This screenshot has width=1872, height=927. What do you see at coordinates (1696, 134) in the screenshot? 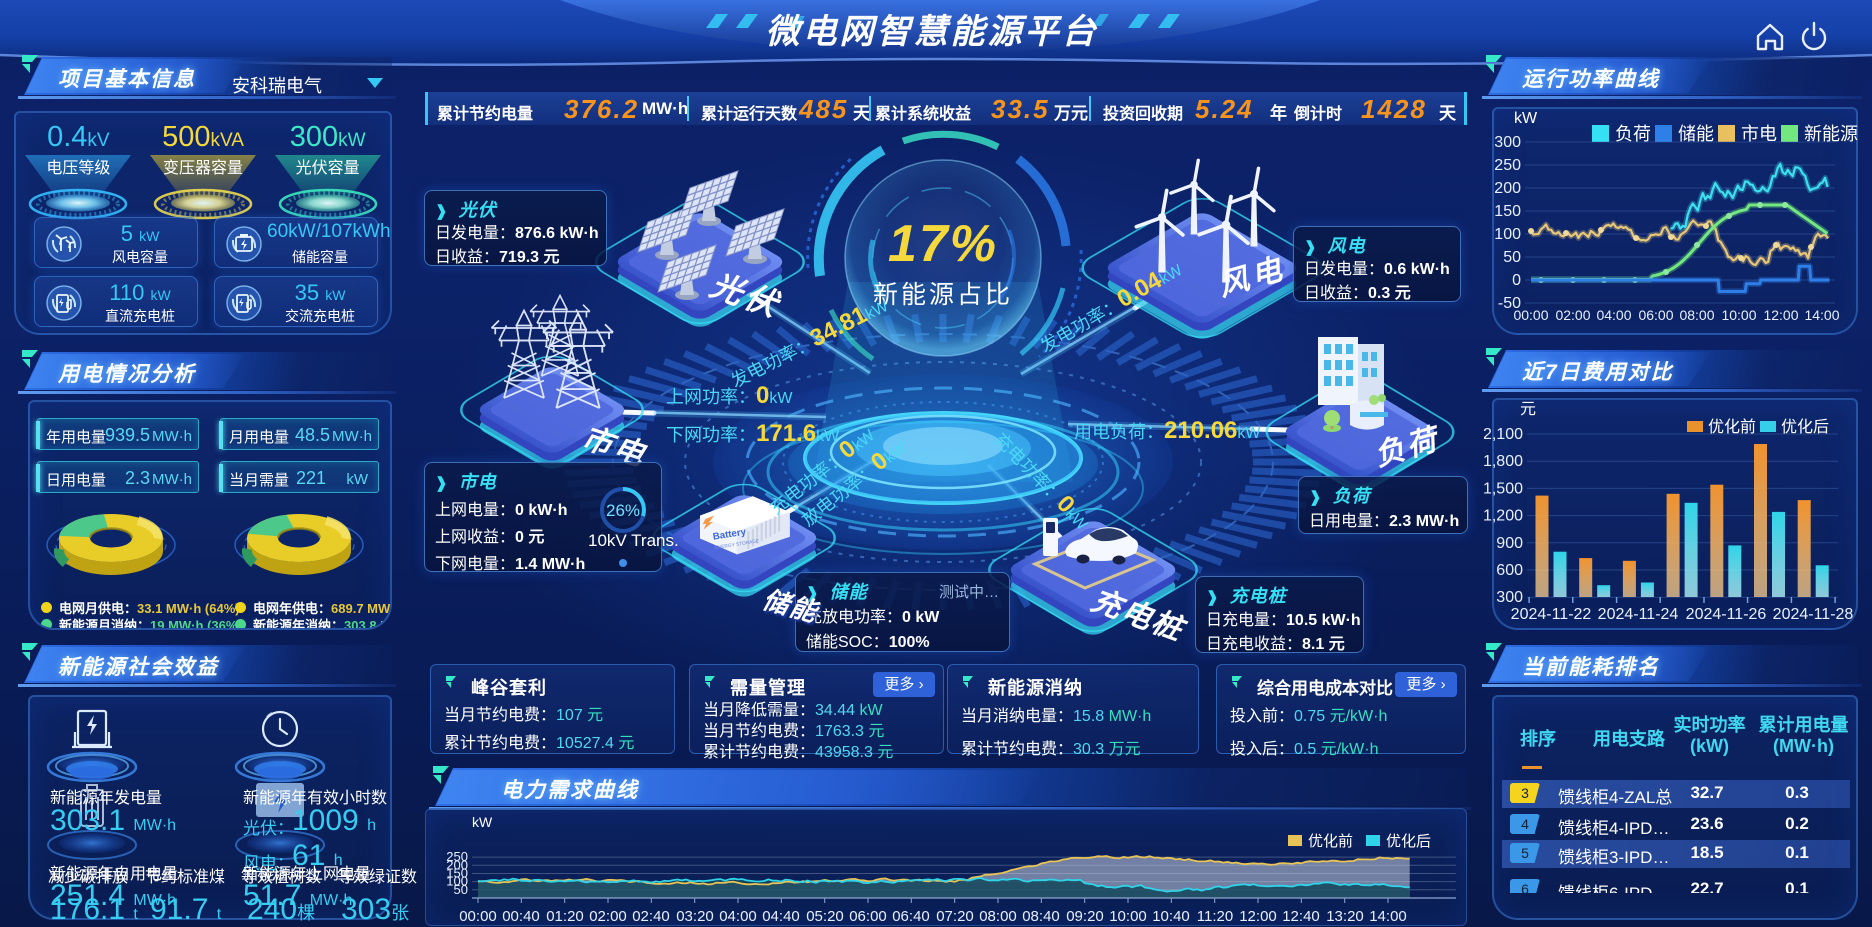
I see `svg-text: 储能` at bounding box center [1696, 134].